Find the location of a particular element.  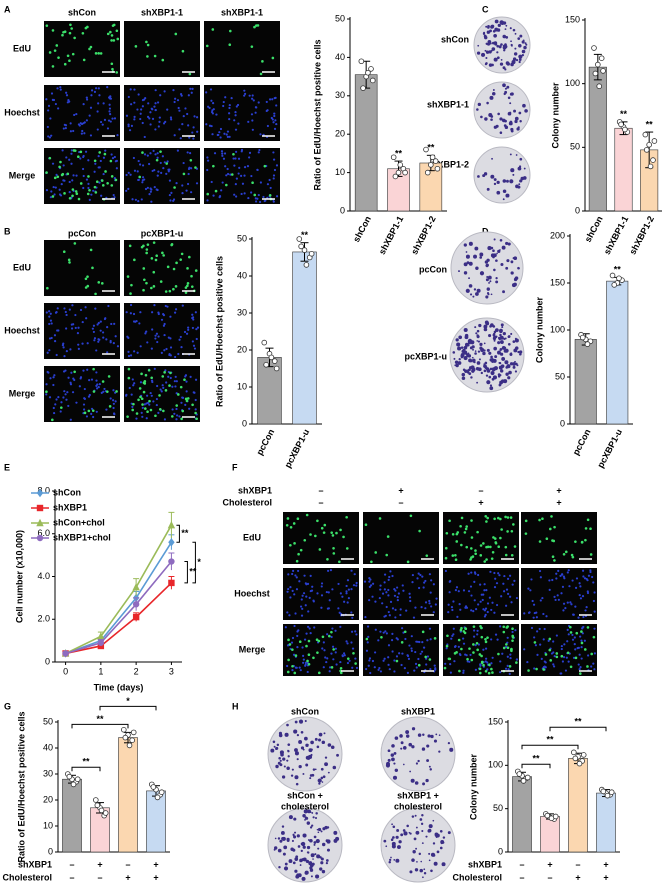

row-label: Hoechst is located at coordinates (22, 112).